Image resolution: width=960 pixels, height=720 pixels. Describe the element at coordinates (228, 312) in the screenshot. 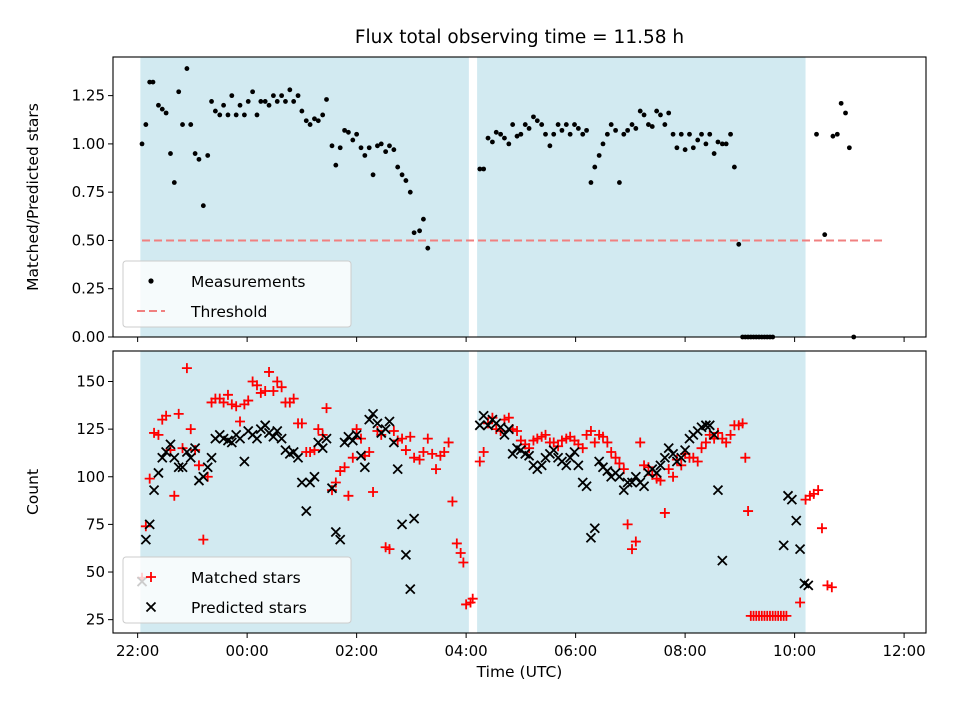

I see `legend-label: Threshold` at that location.